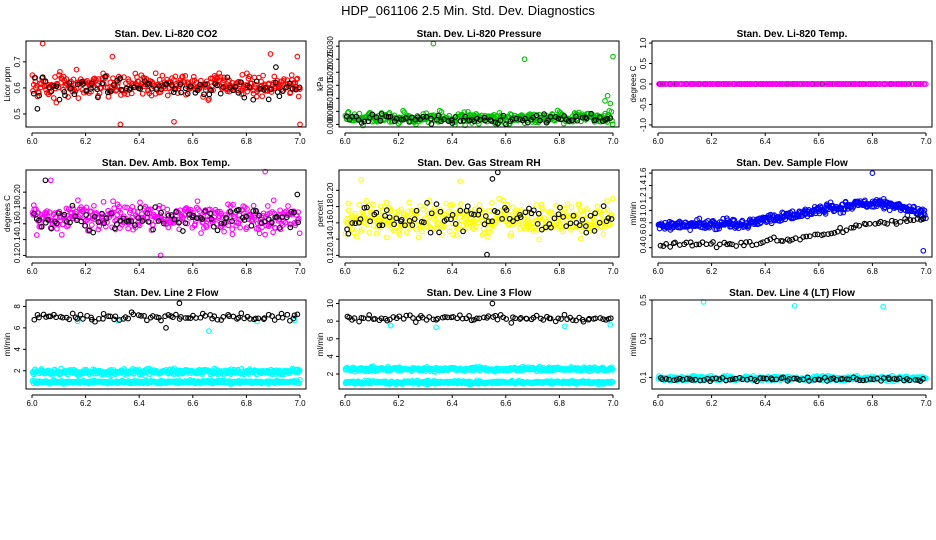 Image resolution: width=936 pixels, height=540 pixels. I want to click on points, so click(166, 84).